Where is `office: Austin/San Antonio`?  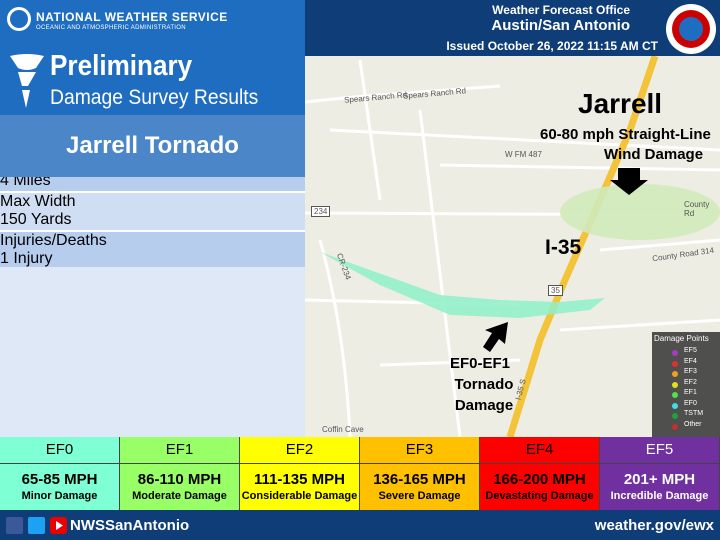 office: Austin/San Antonio is located at coordinates (560, 25).